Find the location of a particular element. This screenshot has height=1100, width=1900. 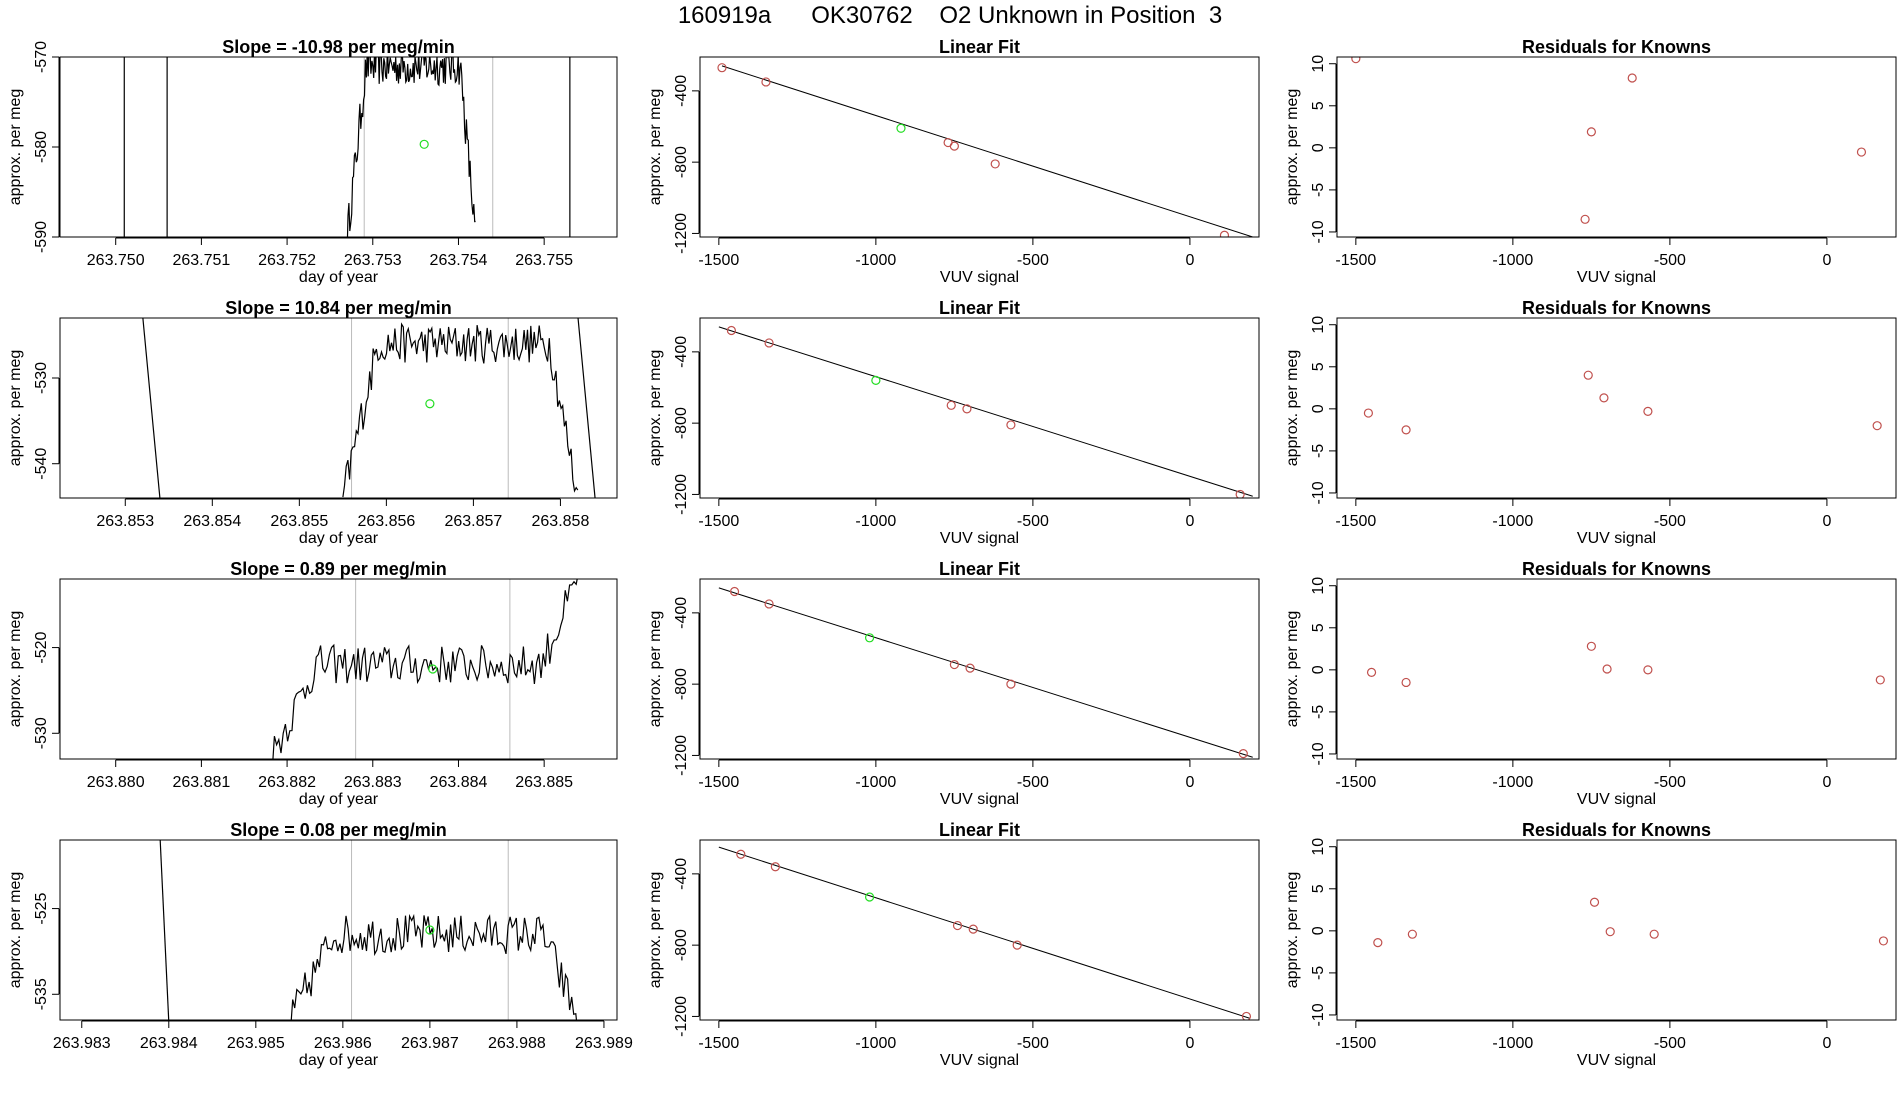

x-tick-label: 263.856 is located at coordinates (386, 521).